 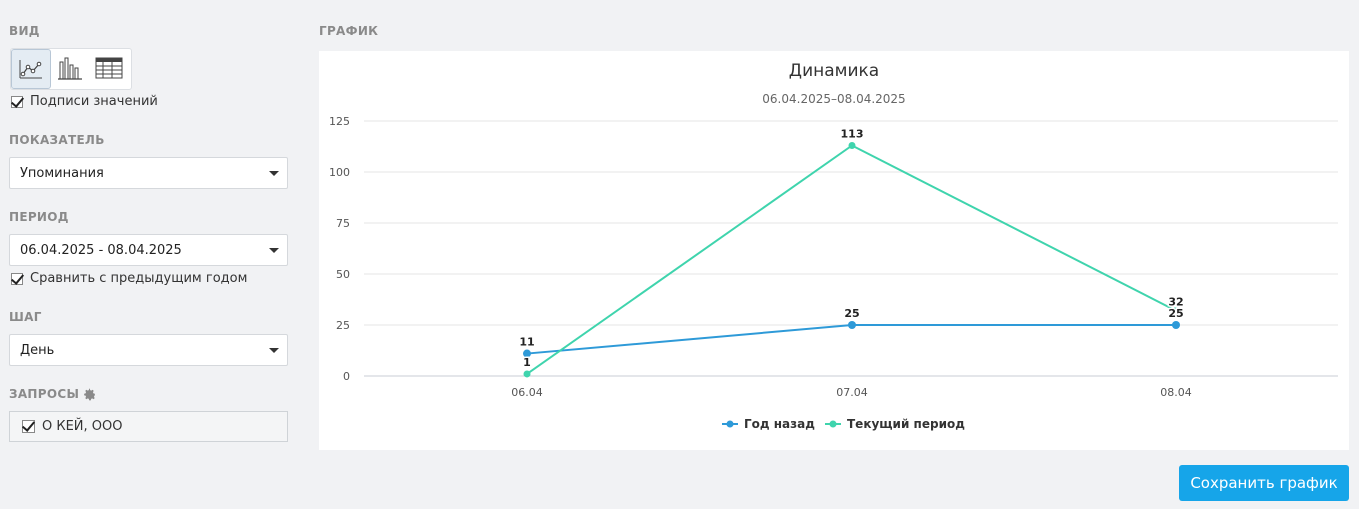 What do you see at coordinates (101, 250) in the screenshot?
I see `period-select-value: 06.04.2025 - 08.04.2025` at bounding box center [101, 250].